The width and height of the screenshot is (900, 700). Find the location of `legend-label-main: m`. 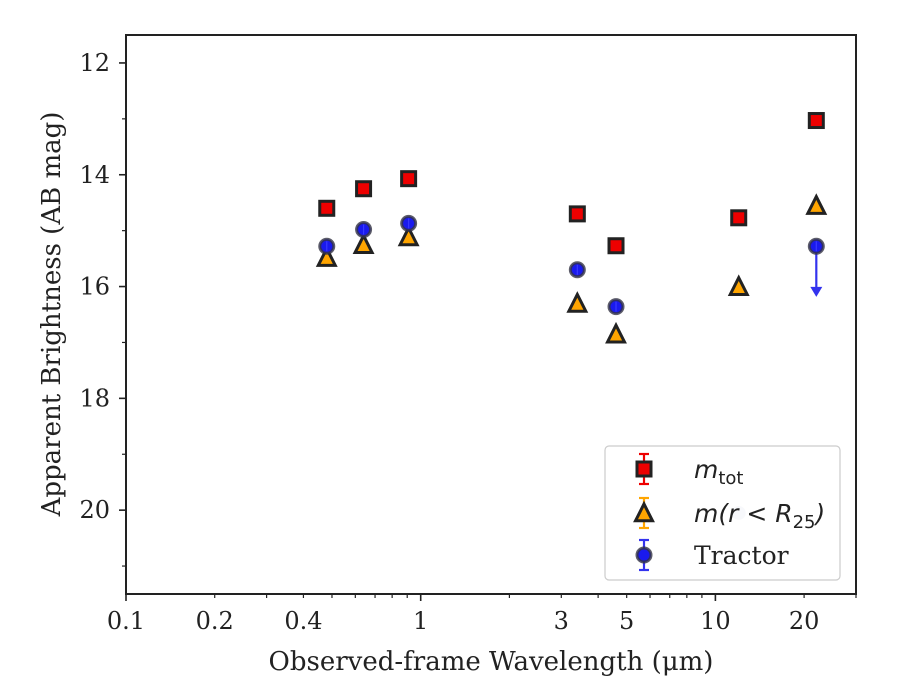

legend-label-main: m is located at coordinates (706, 469).